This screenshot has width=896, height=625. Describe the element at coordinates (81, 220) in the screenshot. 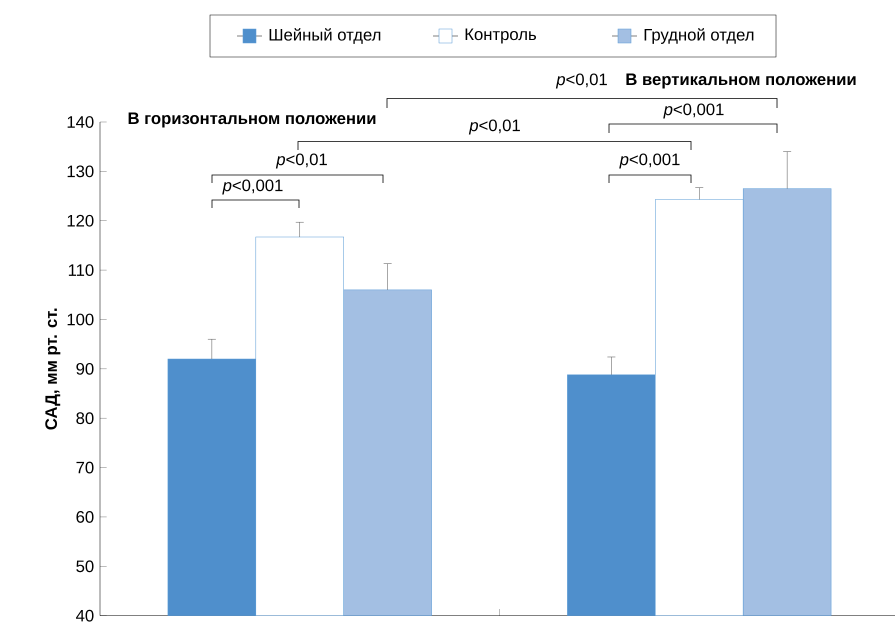

I see `y-tick-label: 120` at that location.